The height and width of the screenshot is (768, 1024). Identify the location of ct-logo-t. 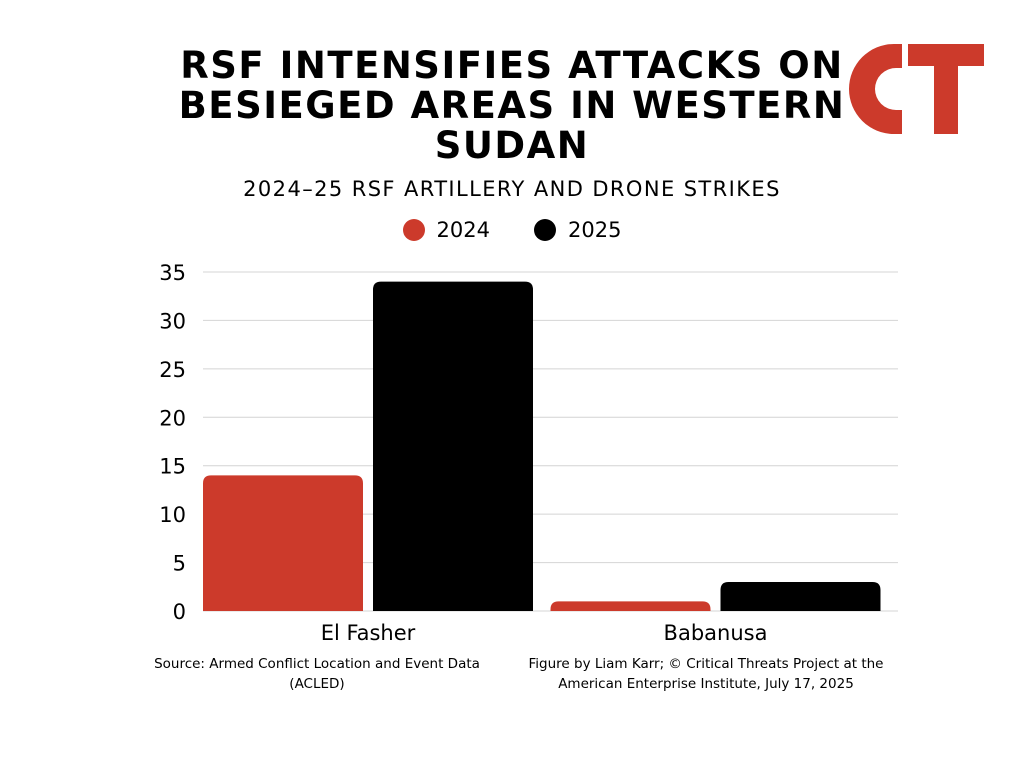
(946, 89).